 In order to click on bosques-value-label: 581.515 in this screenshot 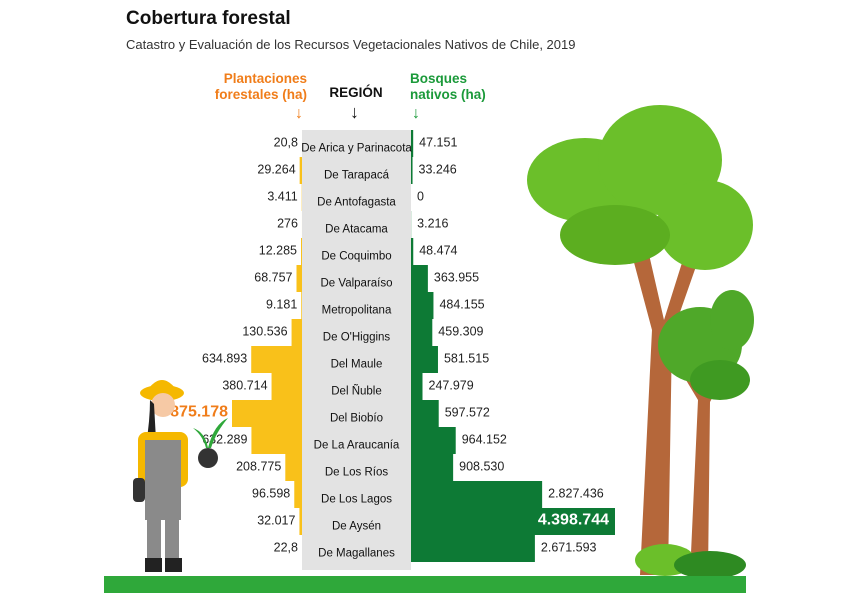, I will do `click(466, 359)`.